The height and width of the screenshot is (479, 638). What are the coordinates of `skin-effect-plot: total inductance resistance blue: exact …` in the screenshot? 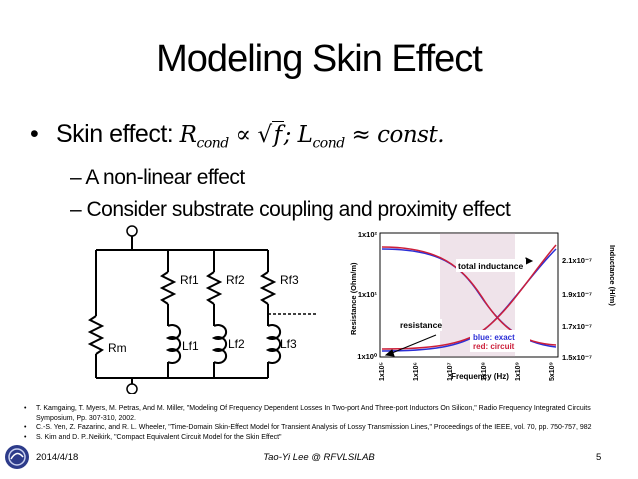 It's located at (483, 305).